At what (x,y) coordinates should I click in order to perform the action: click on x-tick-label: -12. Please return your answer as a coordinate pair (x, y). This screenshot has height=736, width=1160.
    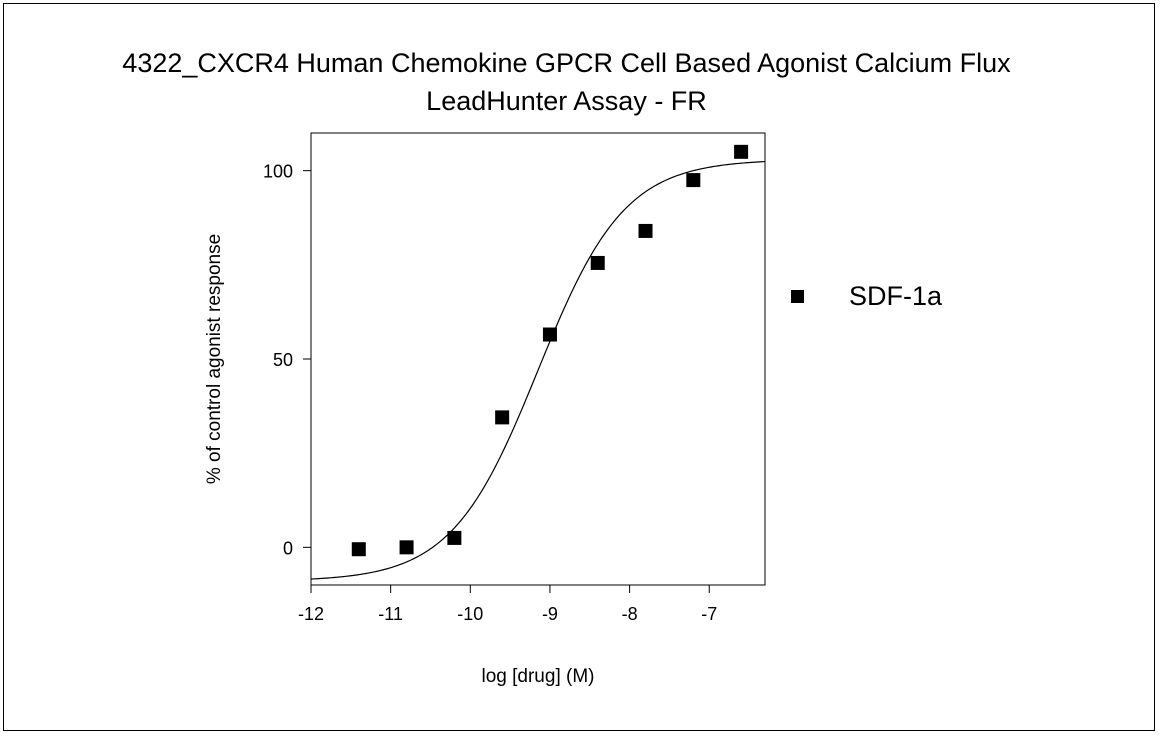
    Looking at the image, I should click on (311, 614).